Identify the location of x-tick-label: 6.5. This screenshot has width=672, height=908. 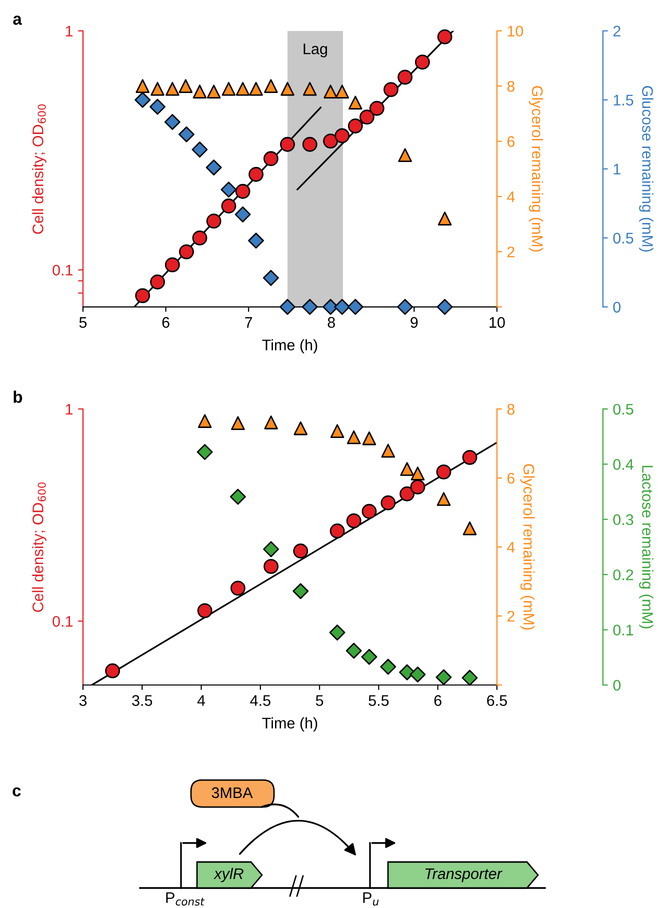
(497, 700).